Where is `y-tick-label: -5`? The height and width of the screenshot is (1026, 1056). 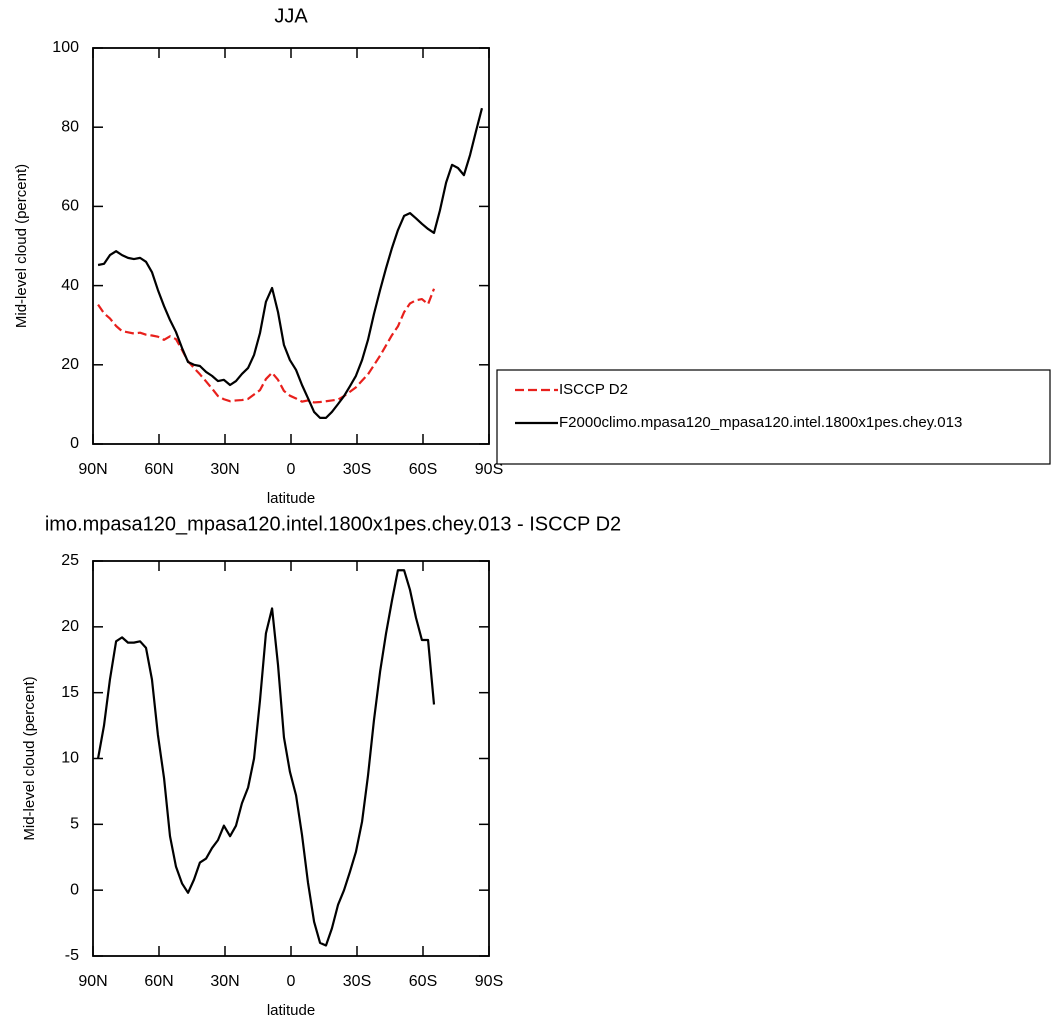
y-tick-label: -5 is located at coordinates (72, 955).